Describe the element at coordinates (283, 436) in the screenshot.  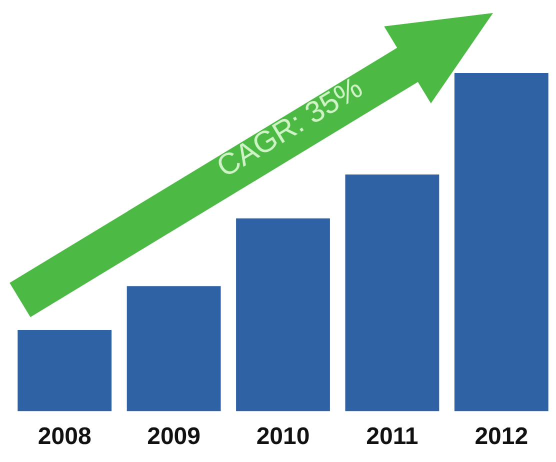
I see `x-tick-label: 2010` at that location.